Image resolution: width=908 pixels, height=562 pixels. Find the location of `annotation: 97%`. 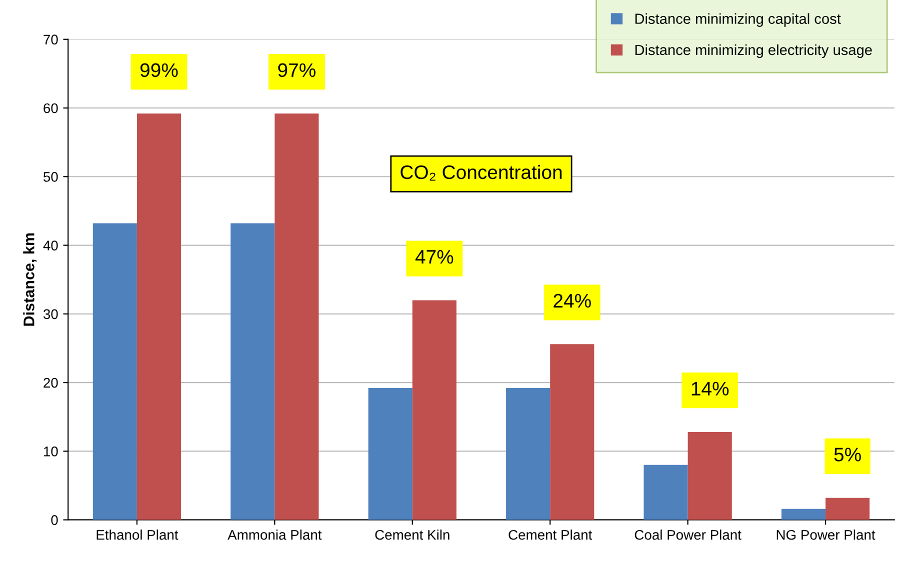

annotation: 97% is located at coordinates (297, 70).